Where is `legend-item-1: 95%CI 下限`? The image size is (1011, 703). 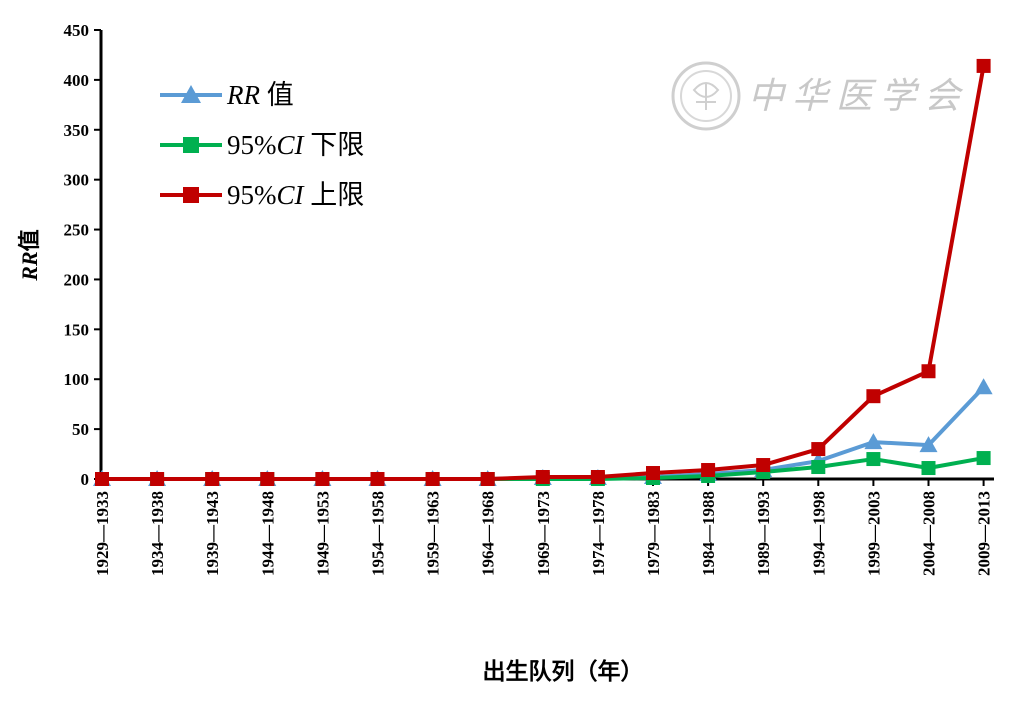
legend-item-1: 95%CI 下限 is located at coordinates (262, 145).